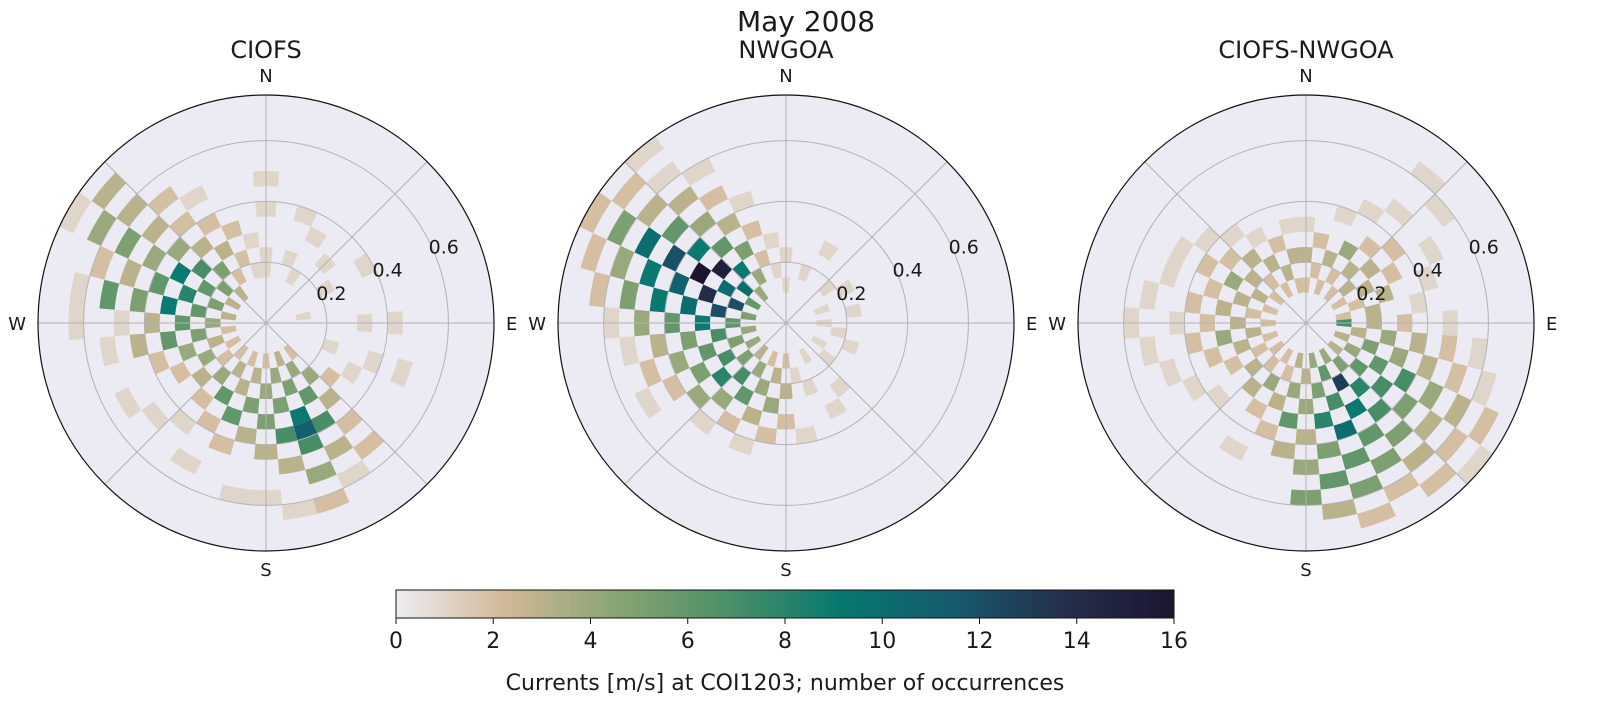 Image resolution: width=1611 pixels, height=724 pixels. What do you see at coordinates (265, 50) in the screenshot?
I see `panel-title-ciofs: CIOFS` at bounding box center [265, 50].